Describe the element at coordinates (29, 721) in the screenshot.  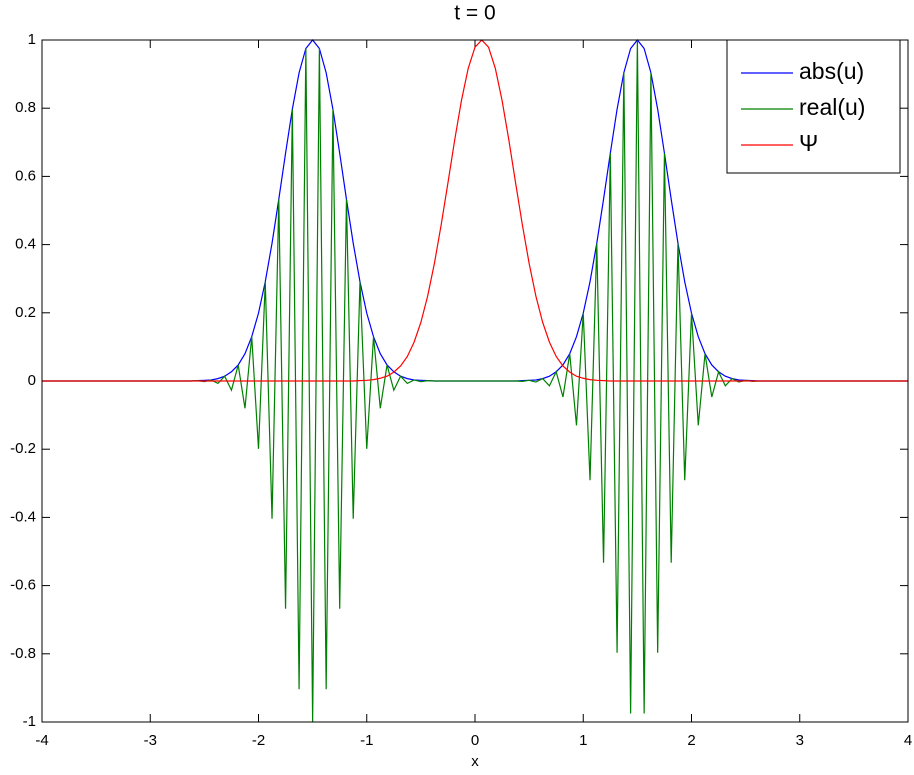
I see `y-tick-label: -1` at that location.